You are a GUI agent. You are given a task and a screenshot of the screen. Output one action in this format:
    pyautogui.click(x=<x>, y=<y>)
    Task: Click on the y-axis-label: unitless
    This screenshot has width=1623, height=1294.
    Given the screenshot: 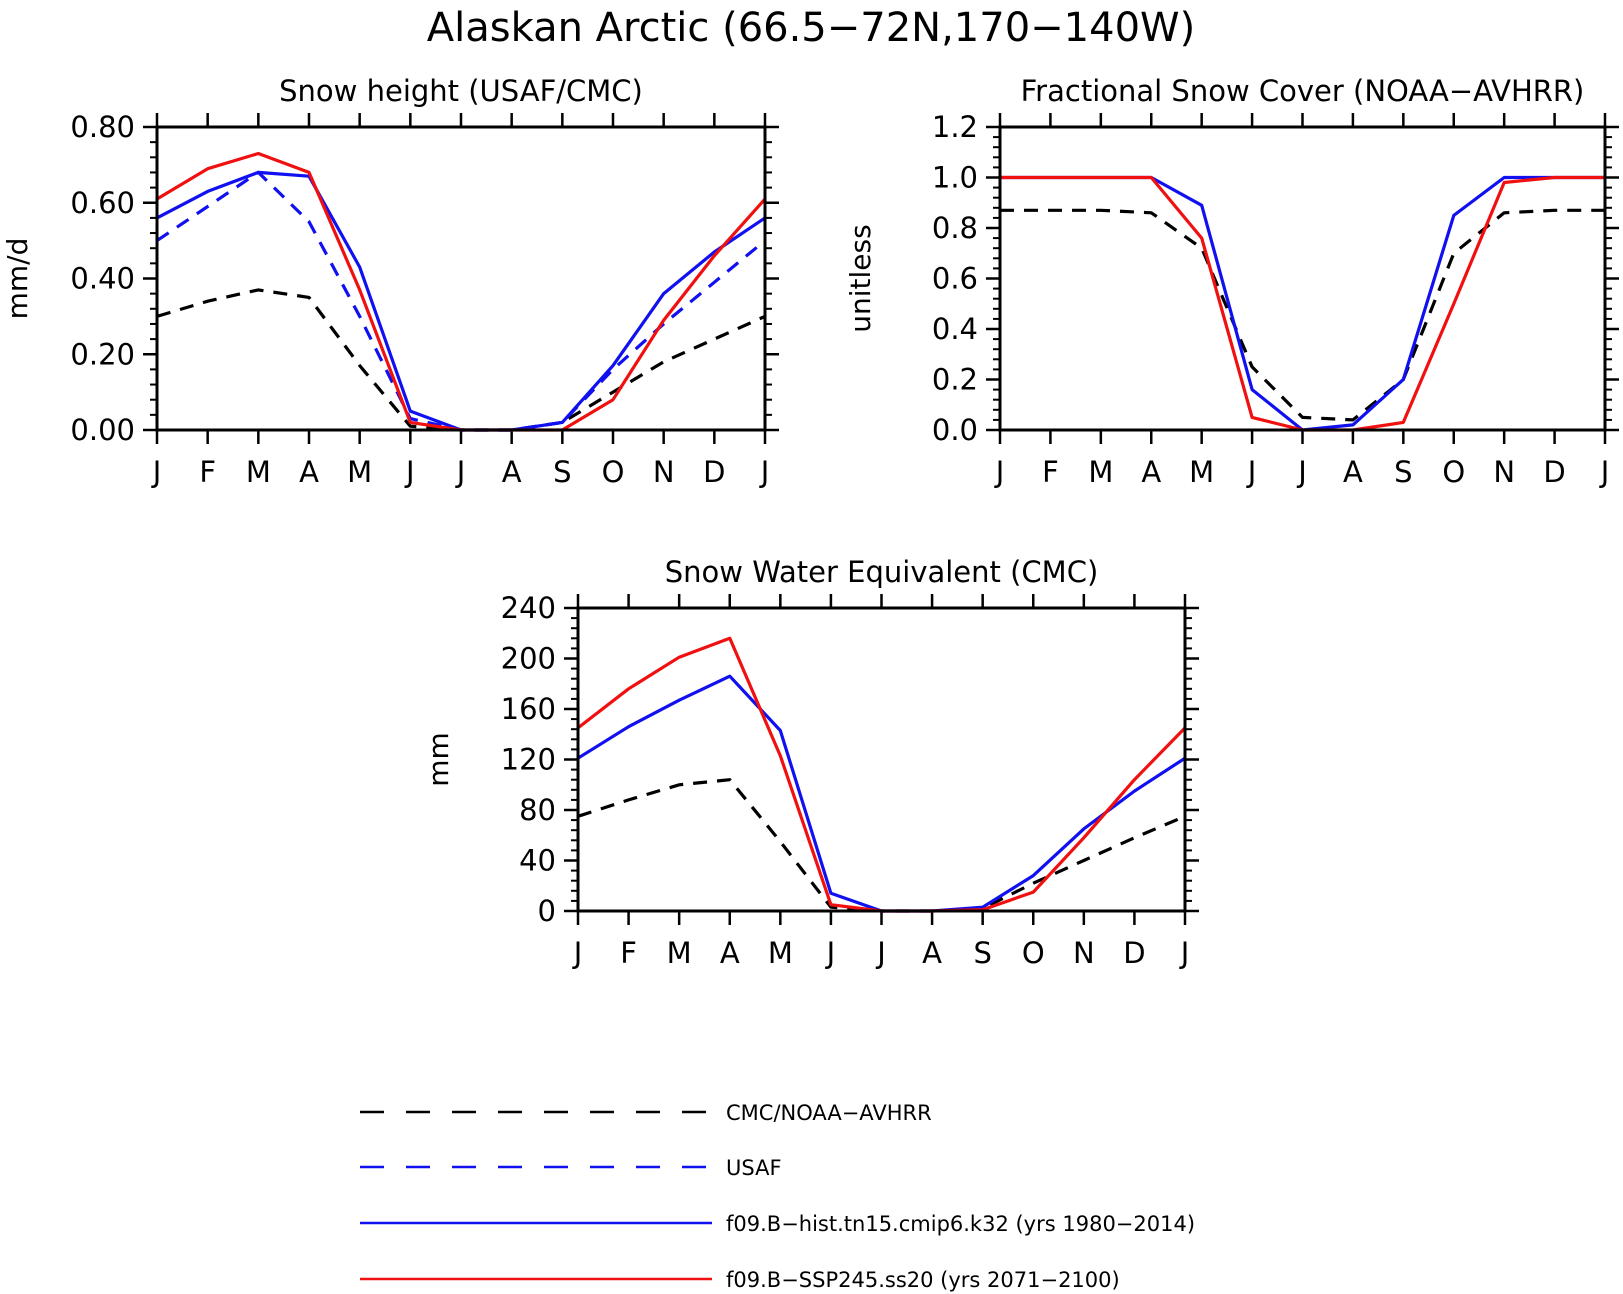 What is the action you would take?
    pyautogui.click(x=860, y=278)
    